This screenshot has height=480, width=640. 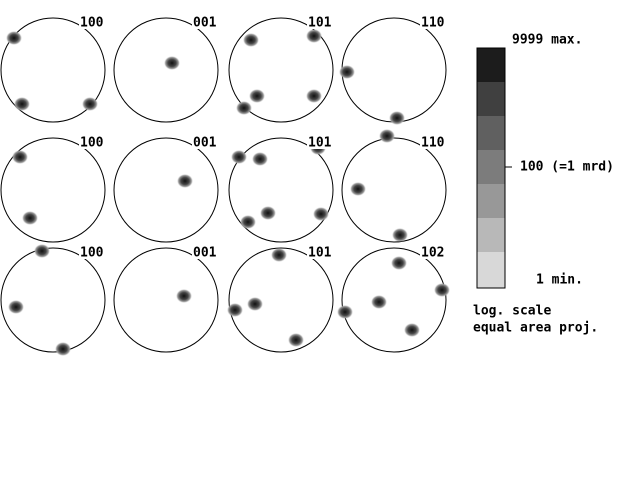 What do you see at coordinates (567, 167) in the screenshot?
I see `legend-mid: 100 (=1 mrd)` at bounding box center [567, 167].